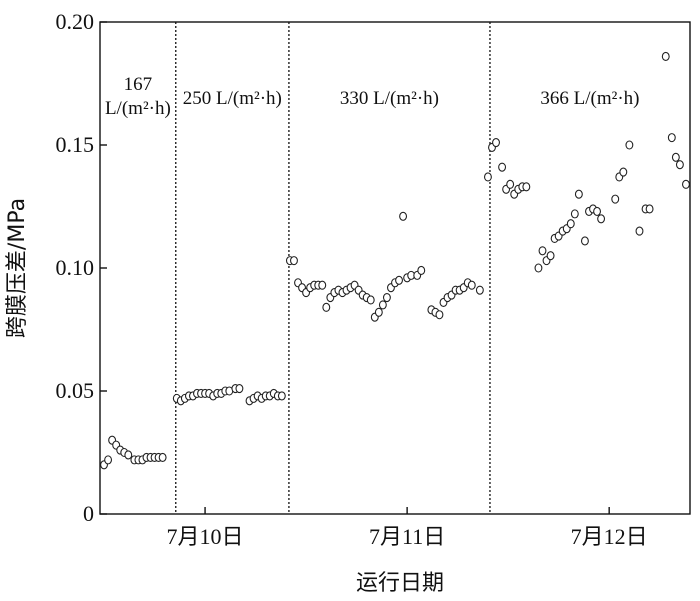  Describe the element at coordinates (88, 513) in the screenshot. I see `y-tick-label: 0` at that location.